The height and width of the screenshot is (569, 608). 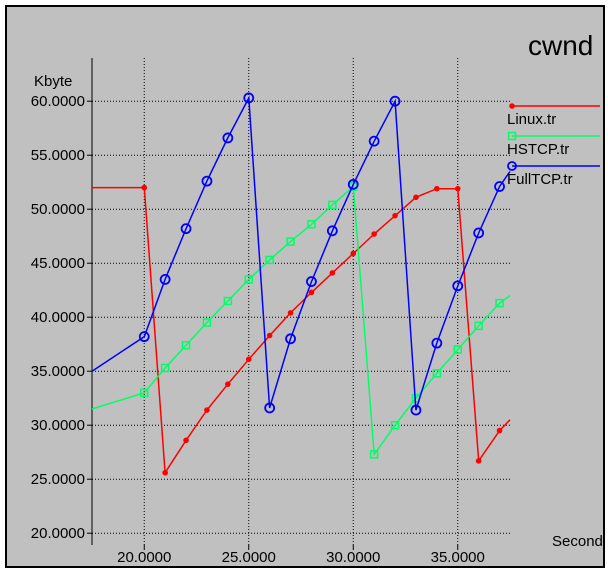 What do you see at coordinates (538, 149) in the screenshot?
I see `legend-label: HSTCP.tr` at bounding box center [538, 149].